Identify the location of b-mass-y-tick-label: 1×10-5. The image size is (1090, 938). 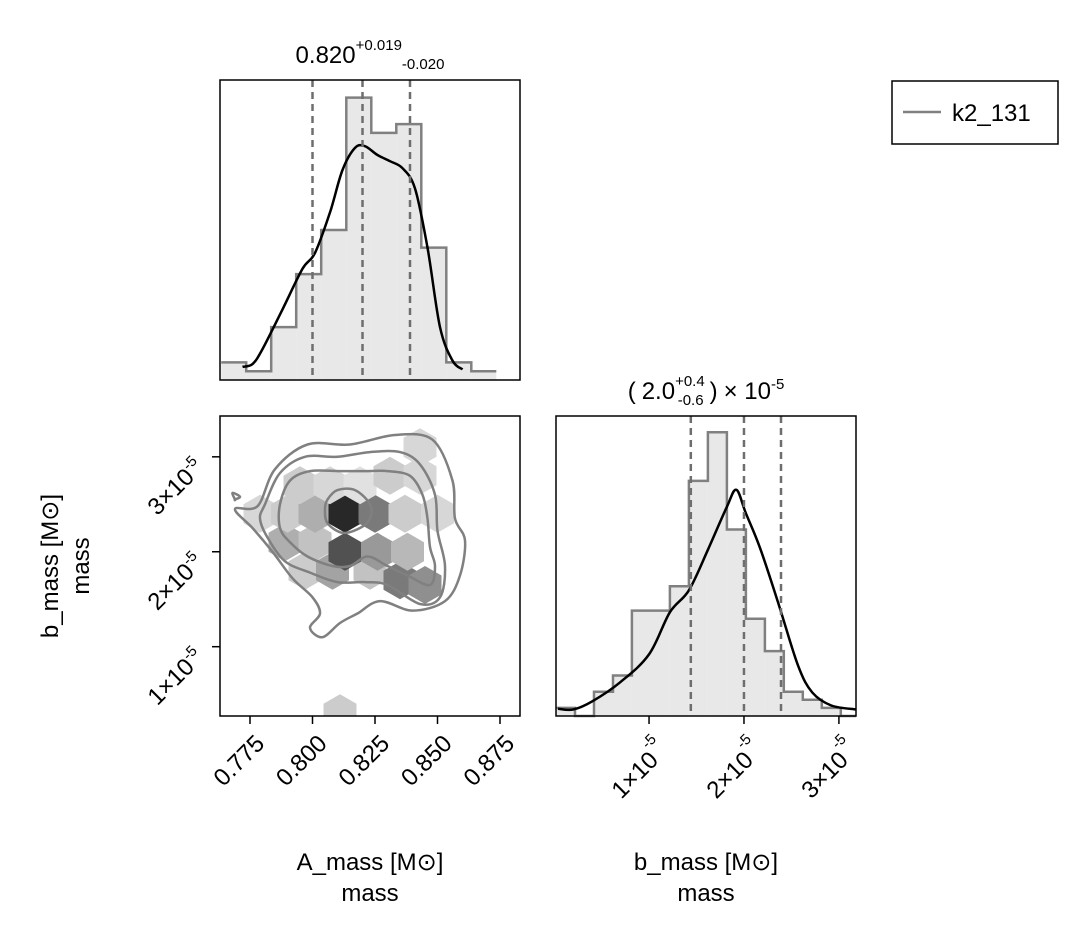
(175, 676).